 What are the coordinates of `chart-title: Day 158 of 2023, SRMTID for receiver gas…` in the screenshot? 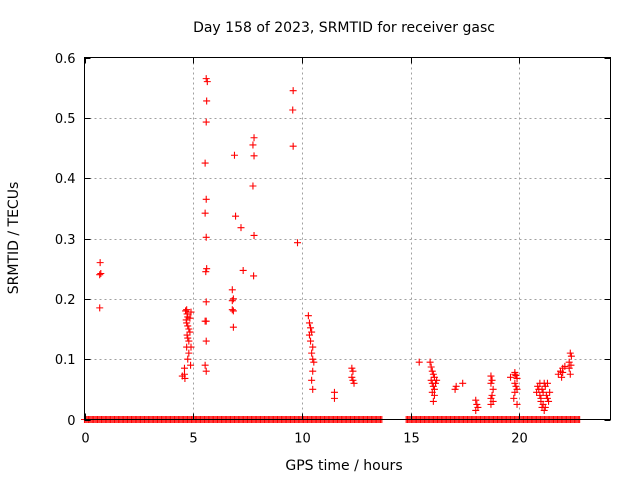 It's located at (344, 28).